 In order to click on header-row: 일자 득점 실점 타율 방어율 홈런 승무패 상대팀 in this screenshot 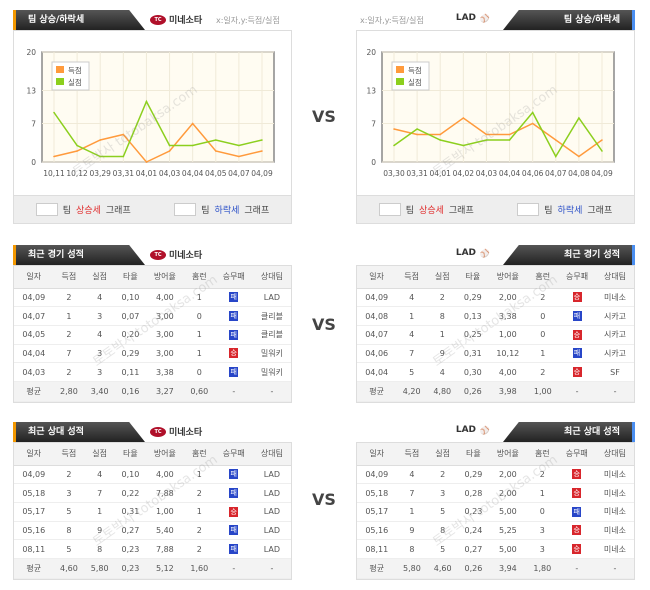, I will do `click(495, 454)`.